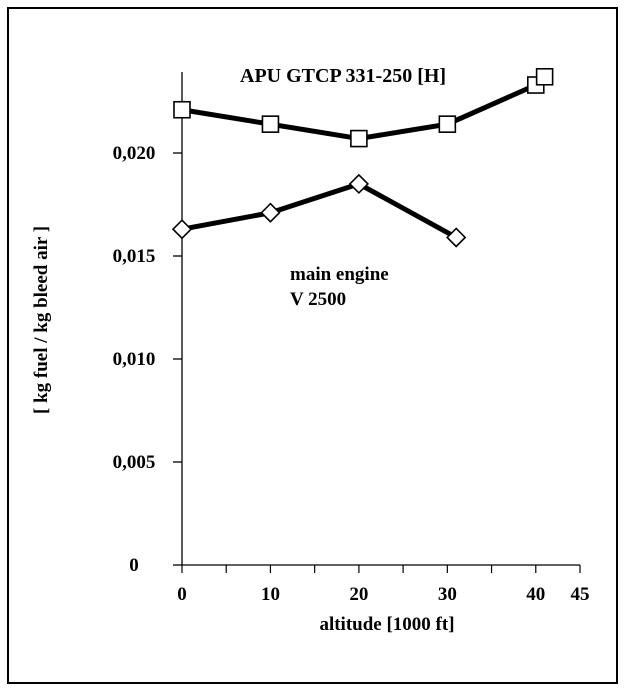 The image size is (626, 692). I want to click on y-tick-label: 0,020, so click(134, 153).